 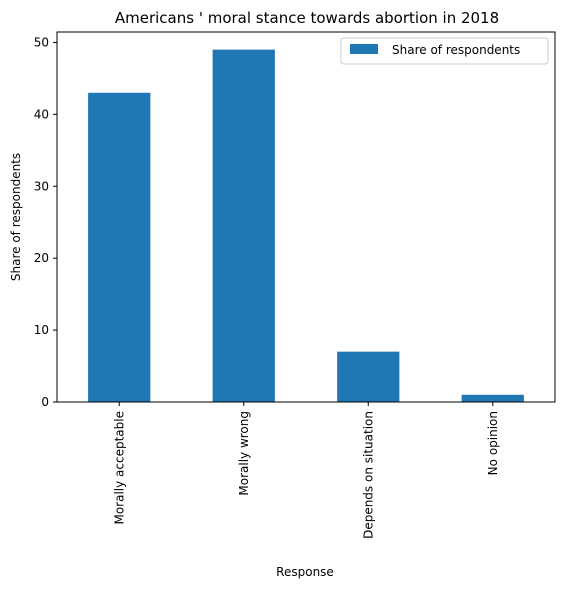 What do you see at coordinates (493, 443) in the screenshot?
I see `x-tick-label-3: No opinion` at bounding box center [493, 443].